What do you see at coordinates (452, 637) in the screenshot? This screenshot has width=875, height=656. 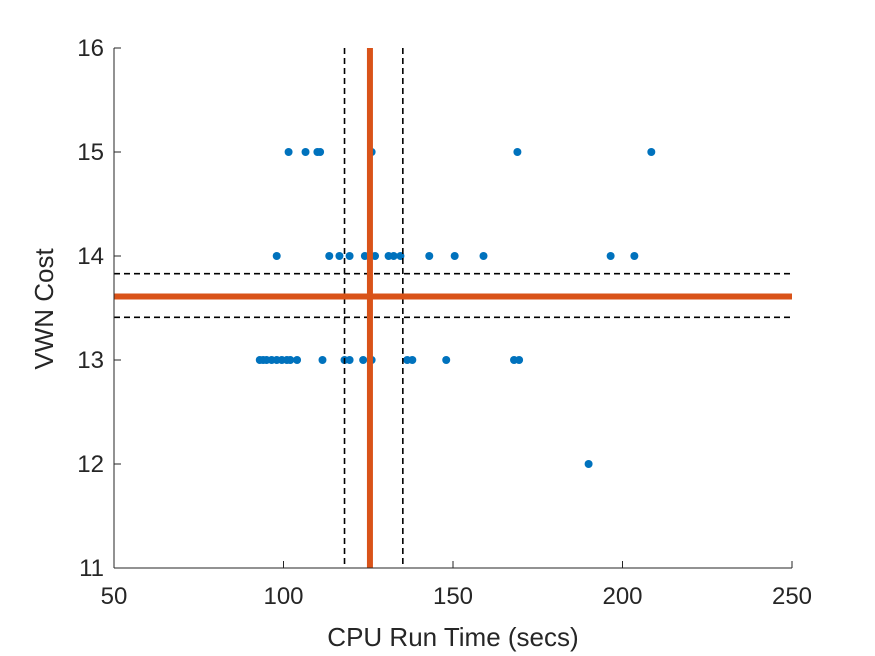 I see `x-axis-label: CPU Run Time (secs)` at bounding box center [452, 637].